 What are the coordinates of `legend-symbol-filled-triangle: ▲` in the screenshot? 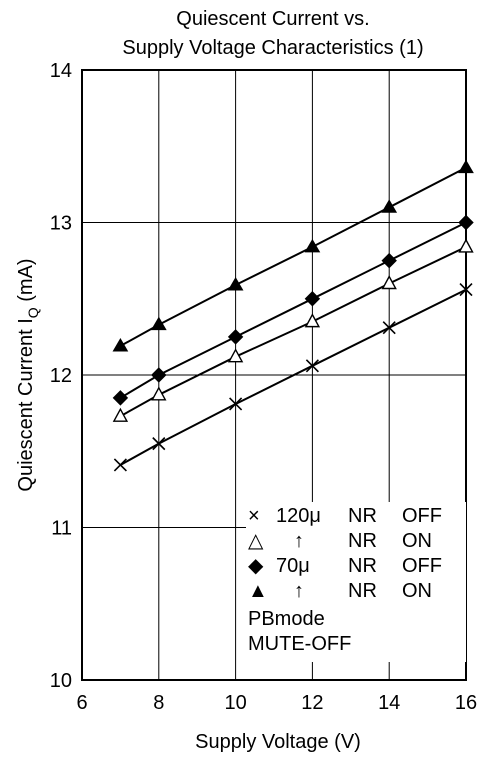 It's located at (258, 591).